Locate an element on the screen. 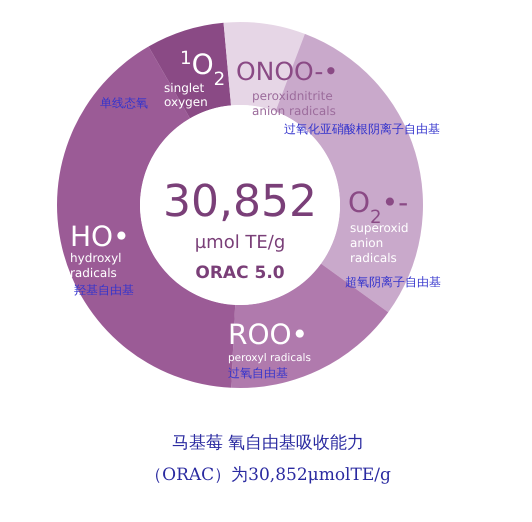 The height and width of the screenshot is (522, 532). text: ORAC 5.0 is located at coordinates (240, 273).